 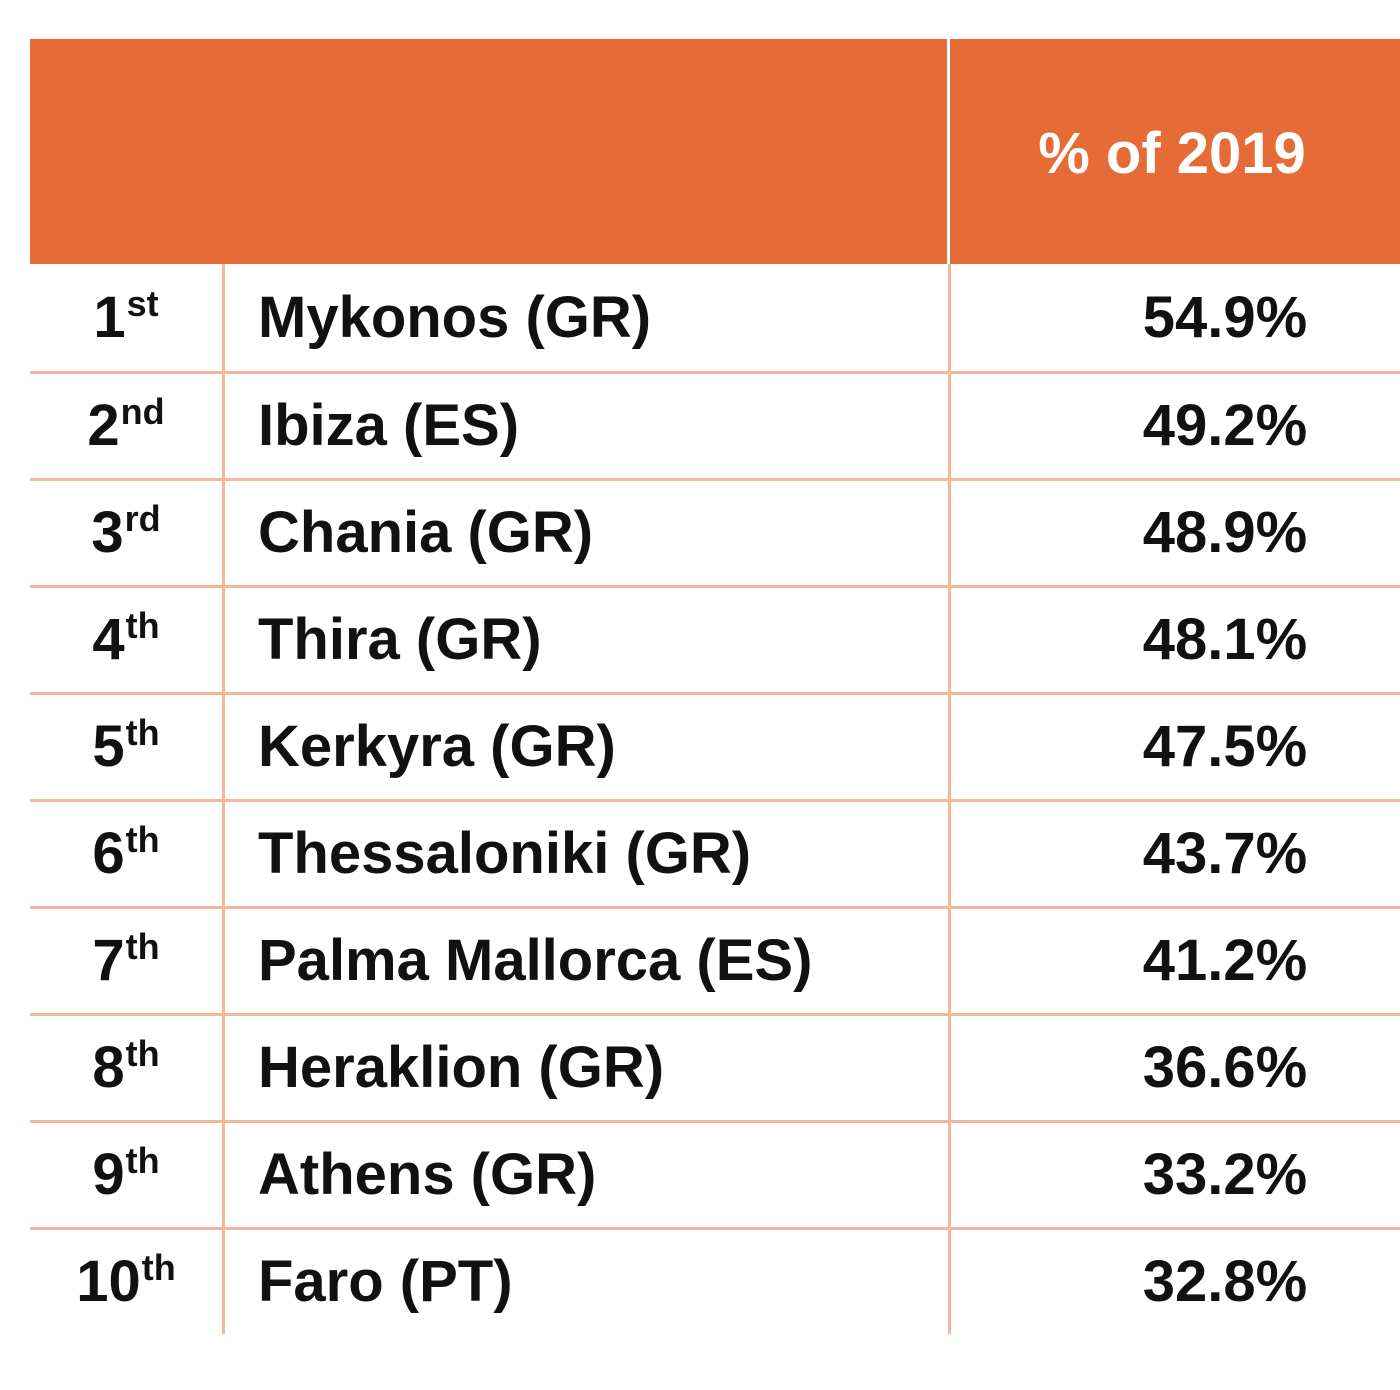 What do you see at coordinates (461, 1067) in the screenshot?
I see `city-cell: Heraklion (GR)` at bounding box center [461, 1067].